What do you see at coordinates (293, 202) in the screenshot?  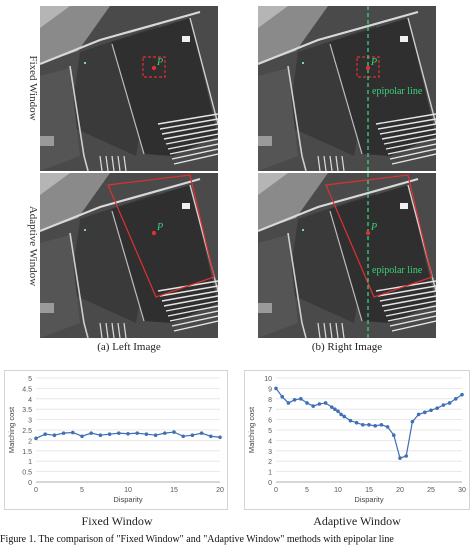 I see `field-bright` at bounding box center [293, 202].